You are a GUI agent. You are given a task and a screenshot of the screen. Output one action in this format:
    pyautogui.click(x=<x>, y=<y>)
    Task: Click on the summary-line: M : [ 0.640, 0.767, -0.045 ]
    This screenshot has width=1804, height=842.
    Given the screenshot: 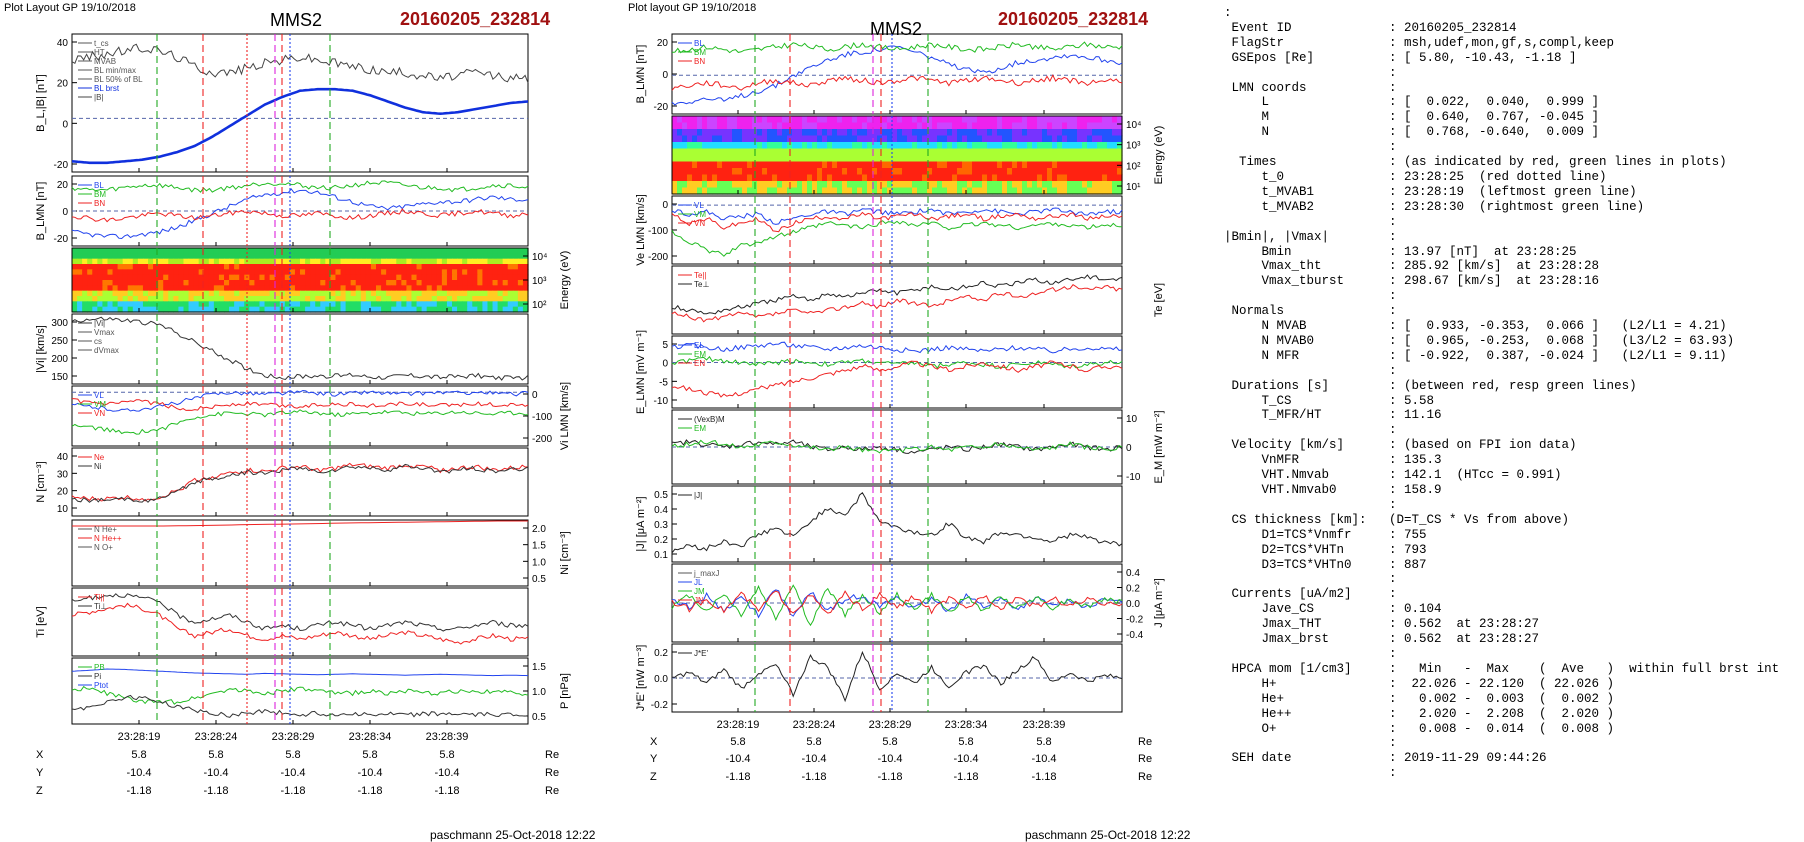 What is the action you would take?
    pyautogui.click(x=1430, y=117)
    